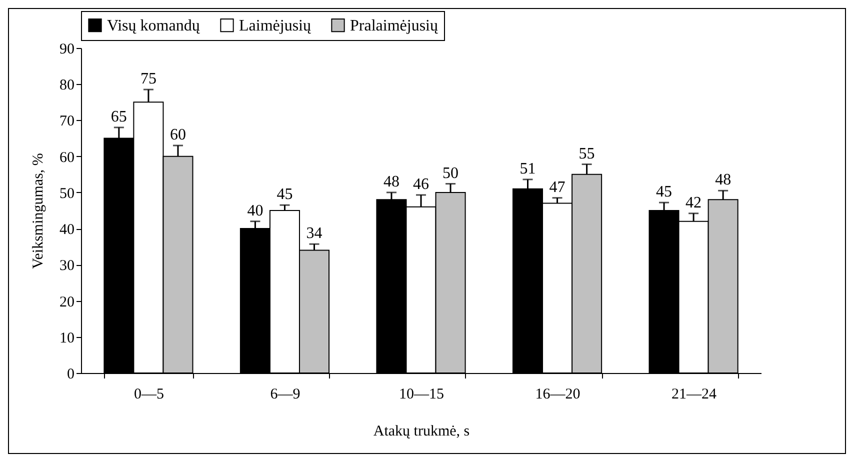 This screenshot has height=463, width=852. Describe the element at coordinates (557, 394) in the screenshot. I see `x-tick-label: 16—20` at that location.